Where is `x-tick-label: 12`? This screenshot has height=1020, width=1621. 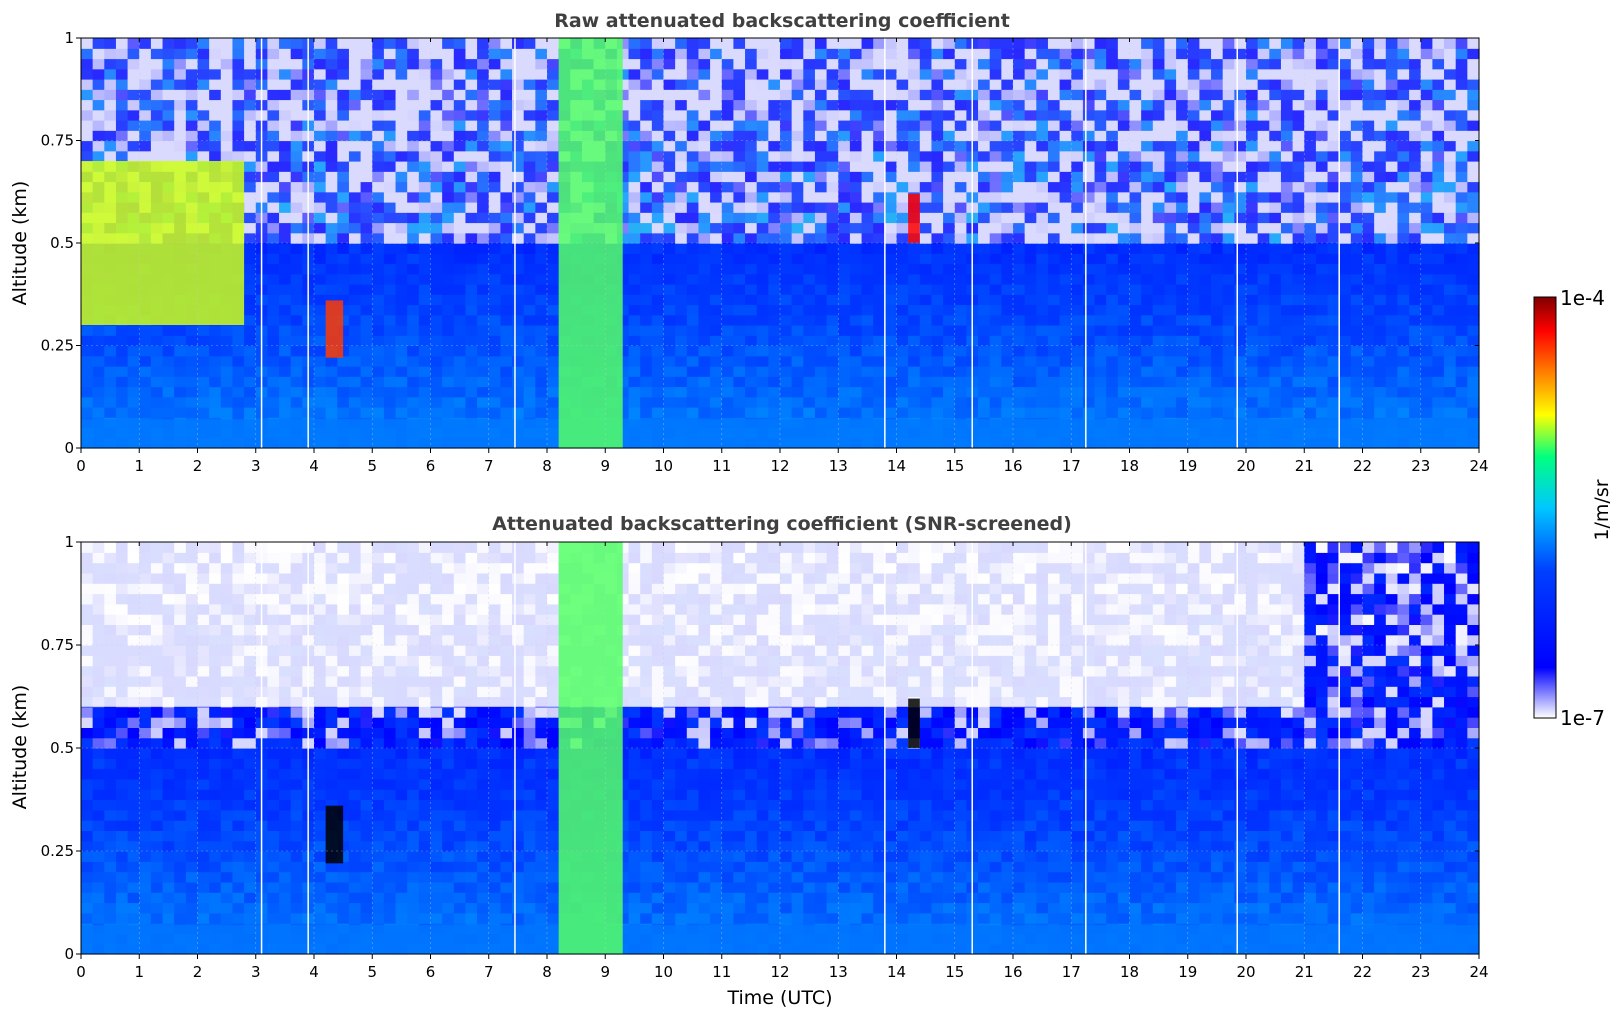 x-tick-label: 12 is located at coordinates (779, 466).